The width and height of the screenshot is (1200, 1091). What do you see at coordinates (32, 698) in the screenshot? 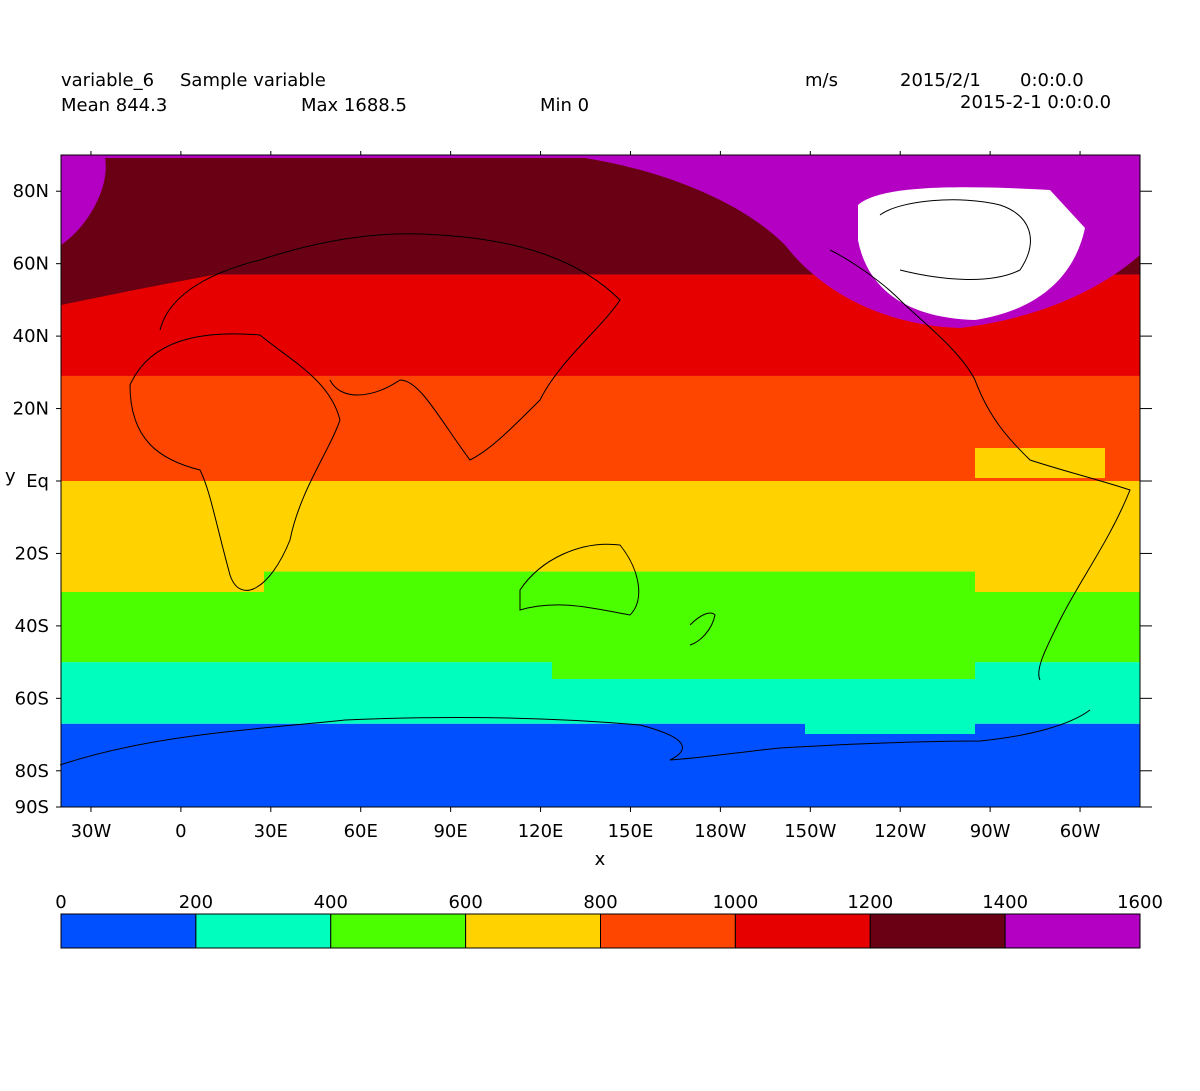
I see `y-tick-label: 60S` at bounding box center [32, 698].